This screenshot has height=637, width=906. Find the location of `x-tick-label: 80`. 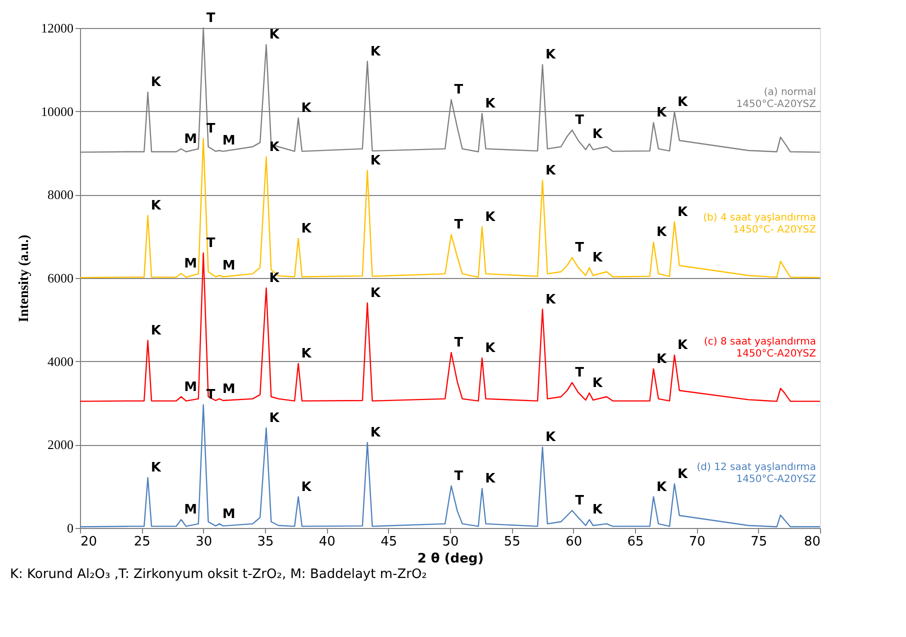

x-tick-label: 80 is located at coordinates (812, 542).